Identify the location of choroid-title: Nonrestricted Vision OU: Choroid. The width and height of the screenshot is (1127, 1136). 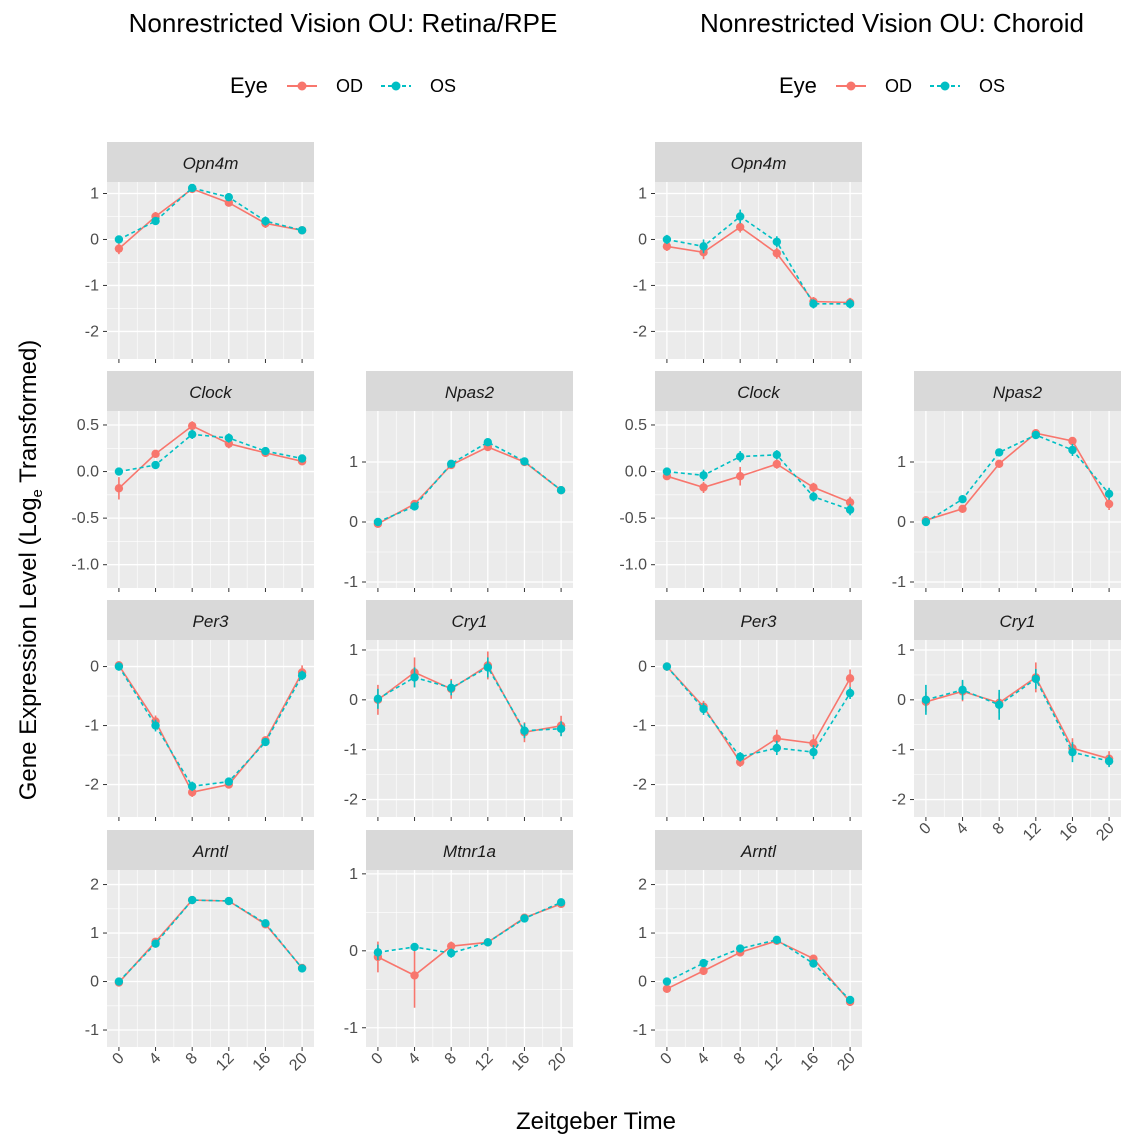
(892, 23).